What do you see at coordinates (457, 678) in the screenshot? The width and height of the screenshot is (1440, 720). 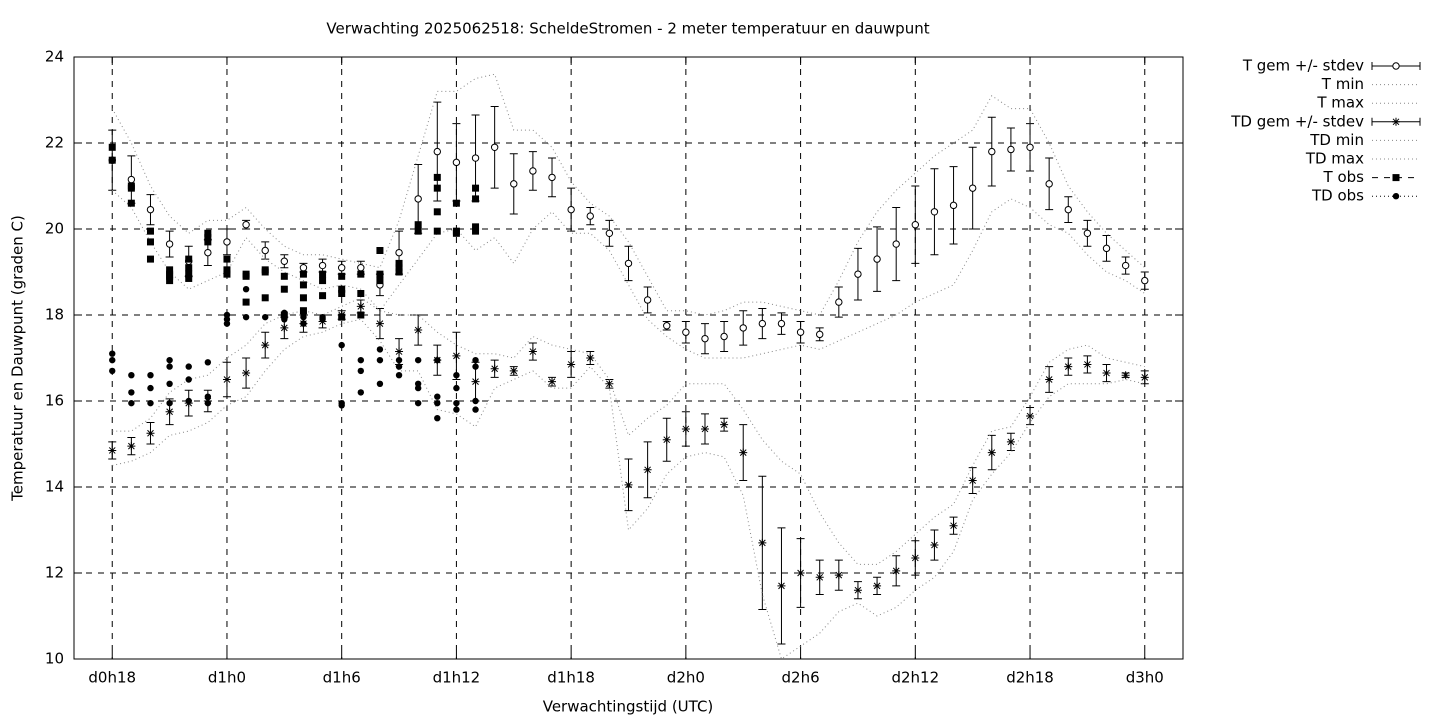 I see `x-tick-label: d1h12` at bounding box center [457, 678].